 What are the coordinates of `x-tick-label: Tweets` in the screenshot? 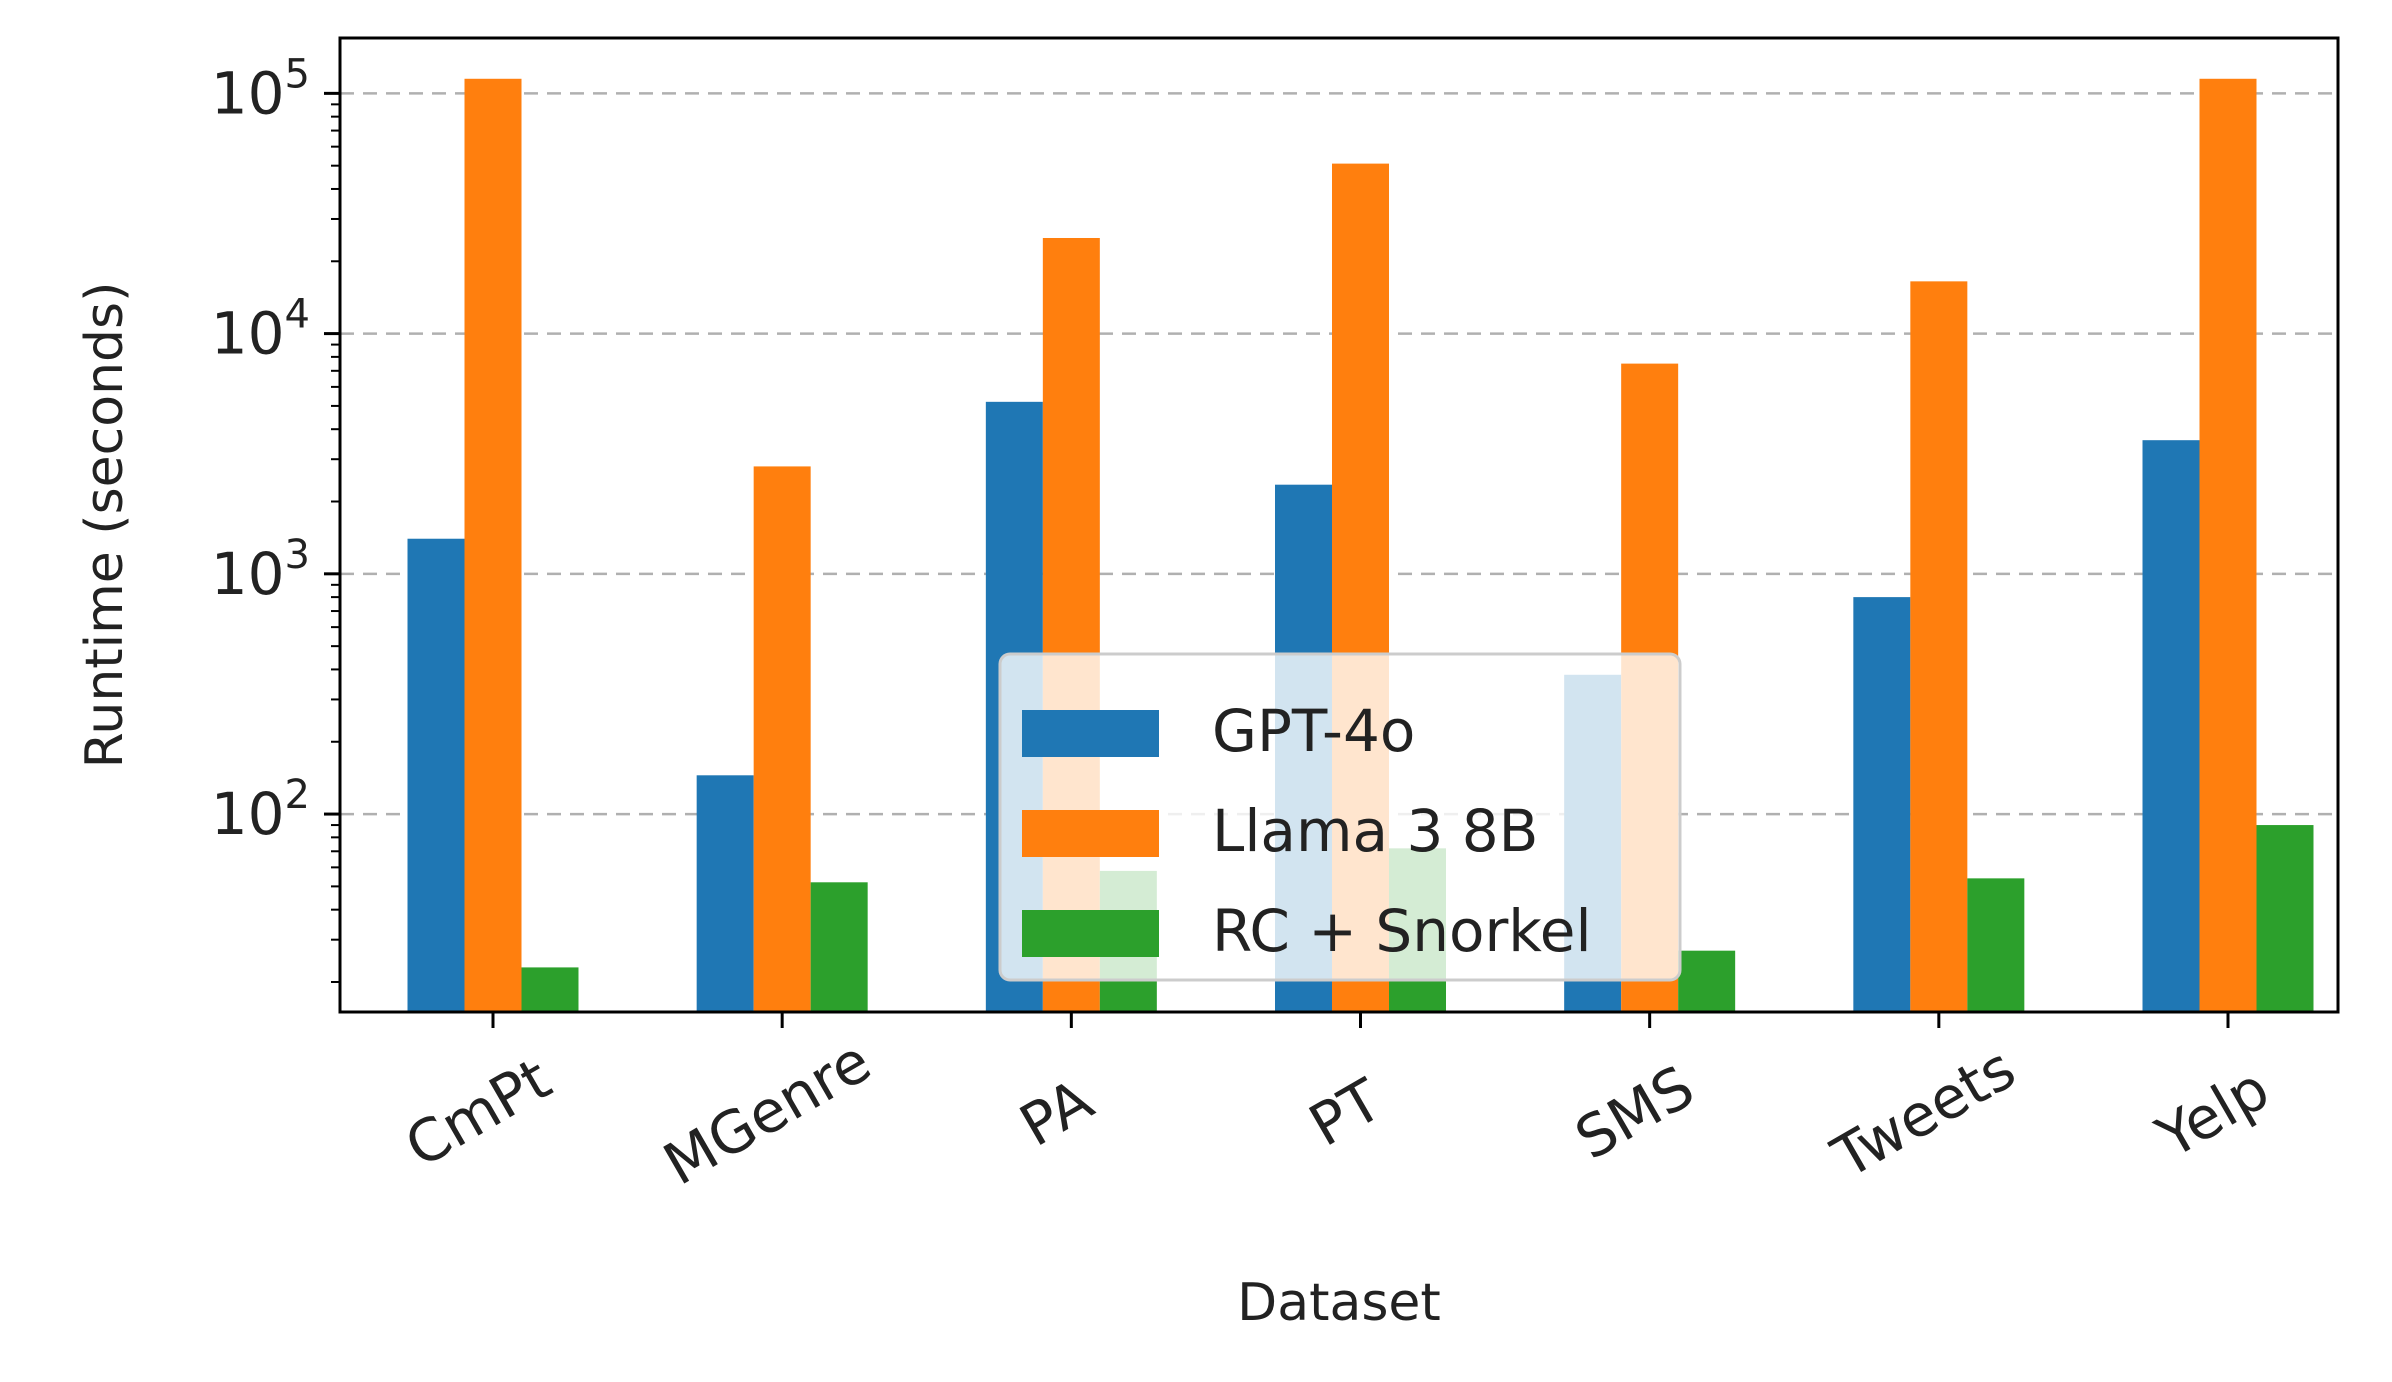 It's located at (1923, 1113).